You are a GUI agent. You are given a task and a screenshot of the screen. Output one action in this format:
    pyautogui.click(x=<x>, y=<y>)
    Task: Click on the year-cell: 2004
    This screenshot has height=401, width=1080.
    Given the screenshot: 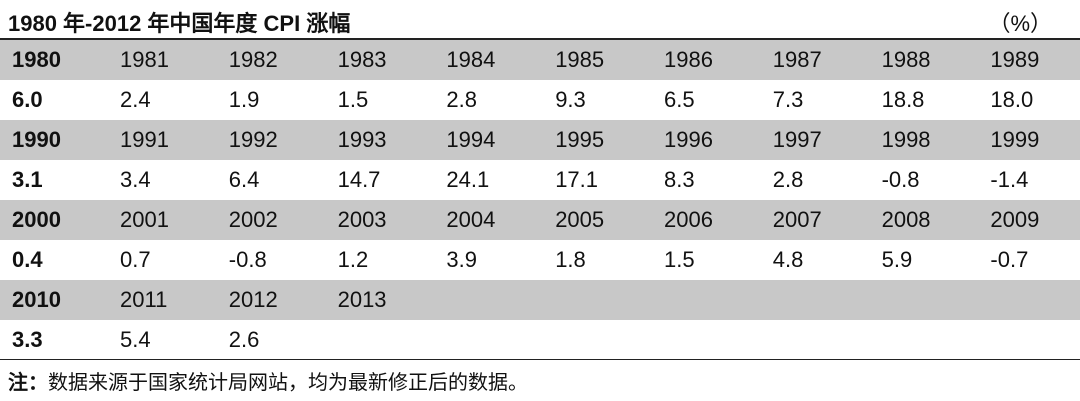 What is the action you would take?
    pyautogui.click(x=471, y=219)
    